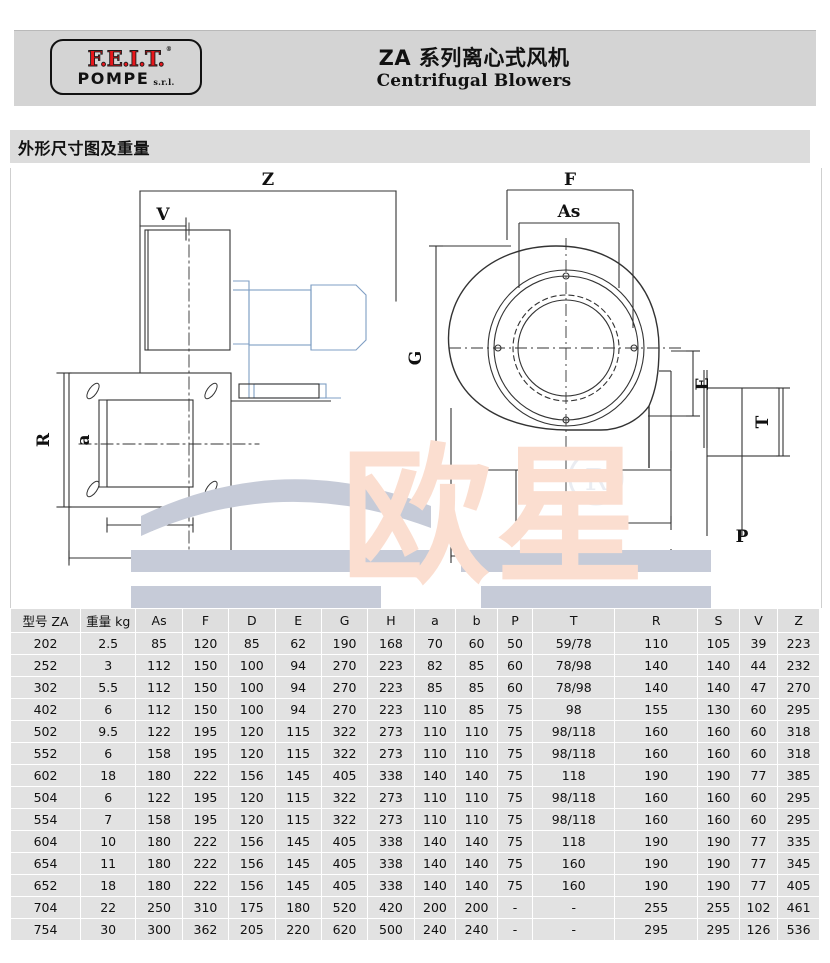 The height and width of the screenshot is (963, 830). What do you see at coordinates (474, 57) in the screenshot?
I see `page-title-cn: ZA 系列离心式风机` at bounding box center [474, 57].